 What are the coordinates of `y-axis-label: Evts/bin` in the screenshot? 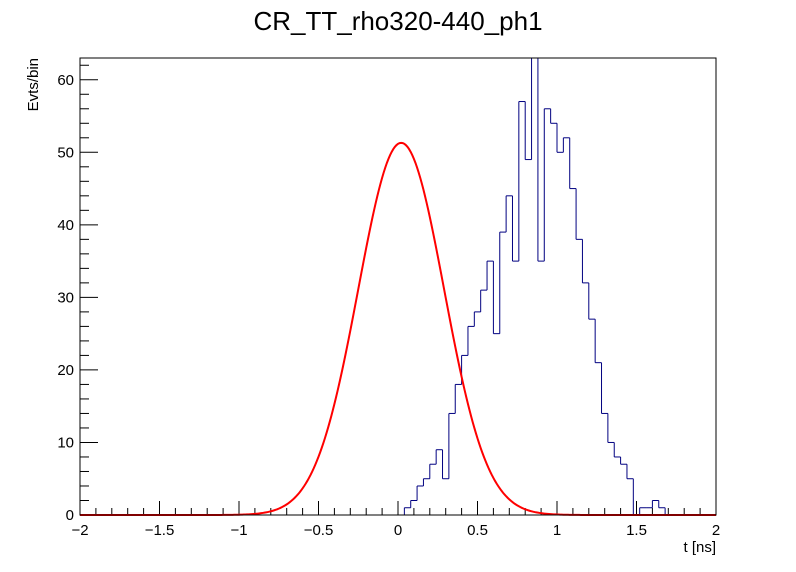 It's located at (33, 84).